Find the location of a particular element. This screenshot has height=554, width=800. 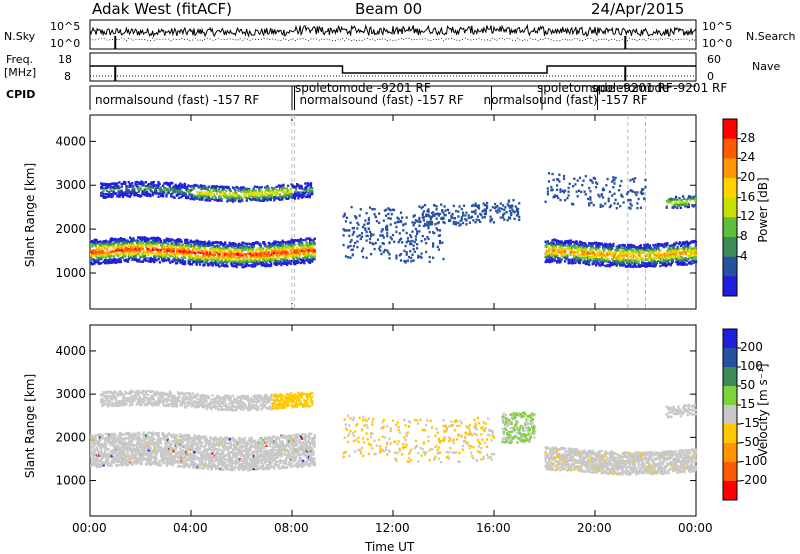

power-colorbar-tick-label: 8 is located at coordinates (744, 236).